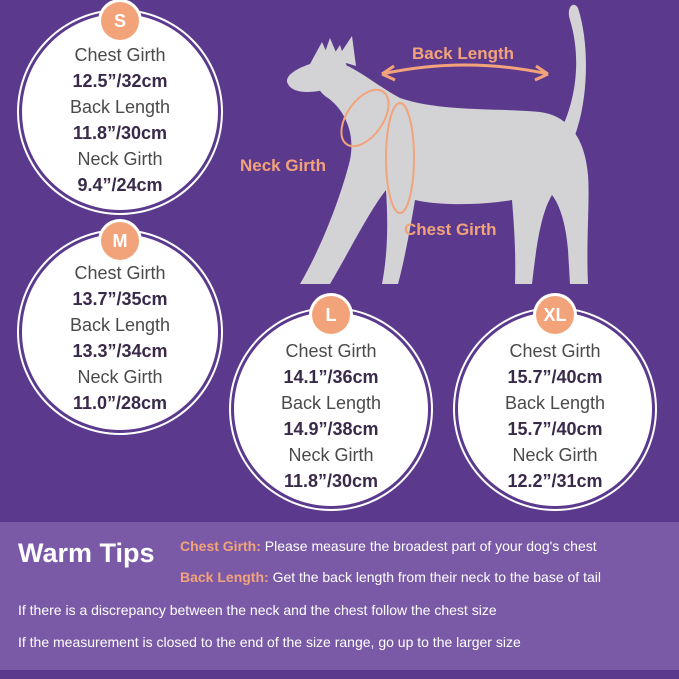 The width and height of the screenshot is (679, 679). Describe the element at coordinates (120, 299) in the screenshot. I see `measurement-value: 13.7”/35cm` at that location.